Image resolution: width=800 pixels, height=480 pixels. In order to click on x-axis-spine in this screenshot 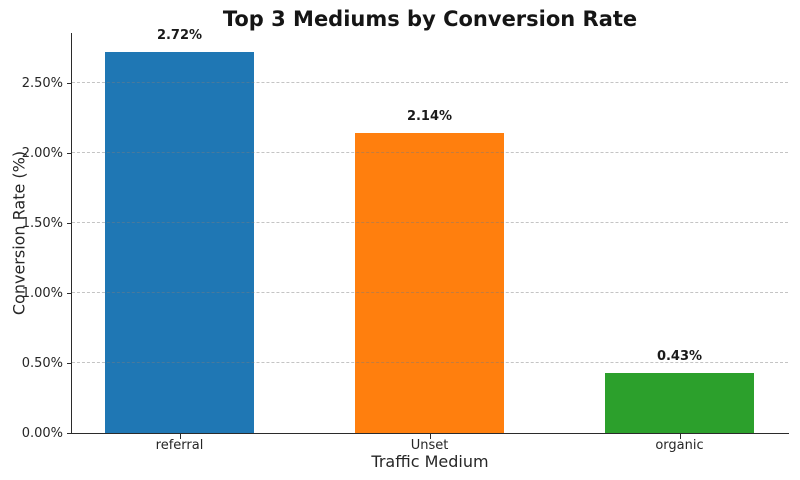, I will do `click(430, 433)`.